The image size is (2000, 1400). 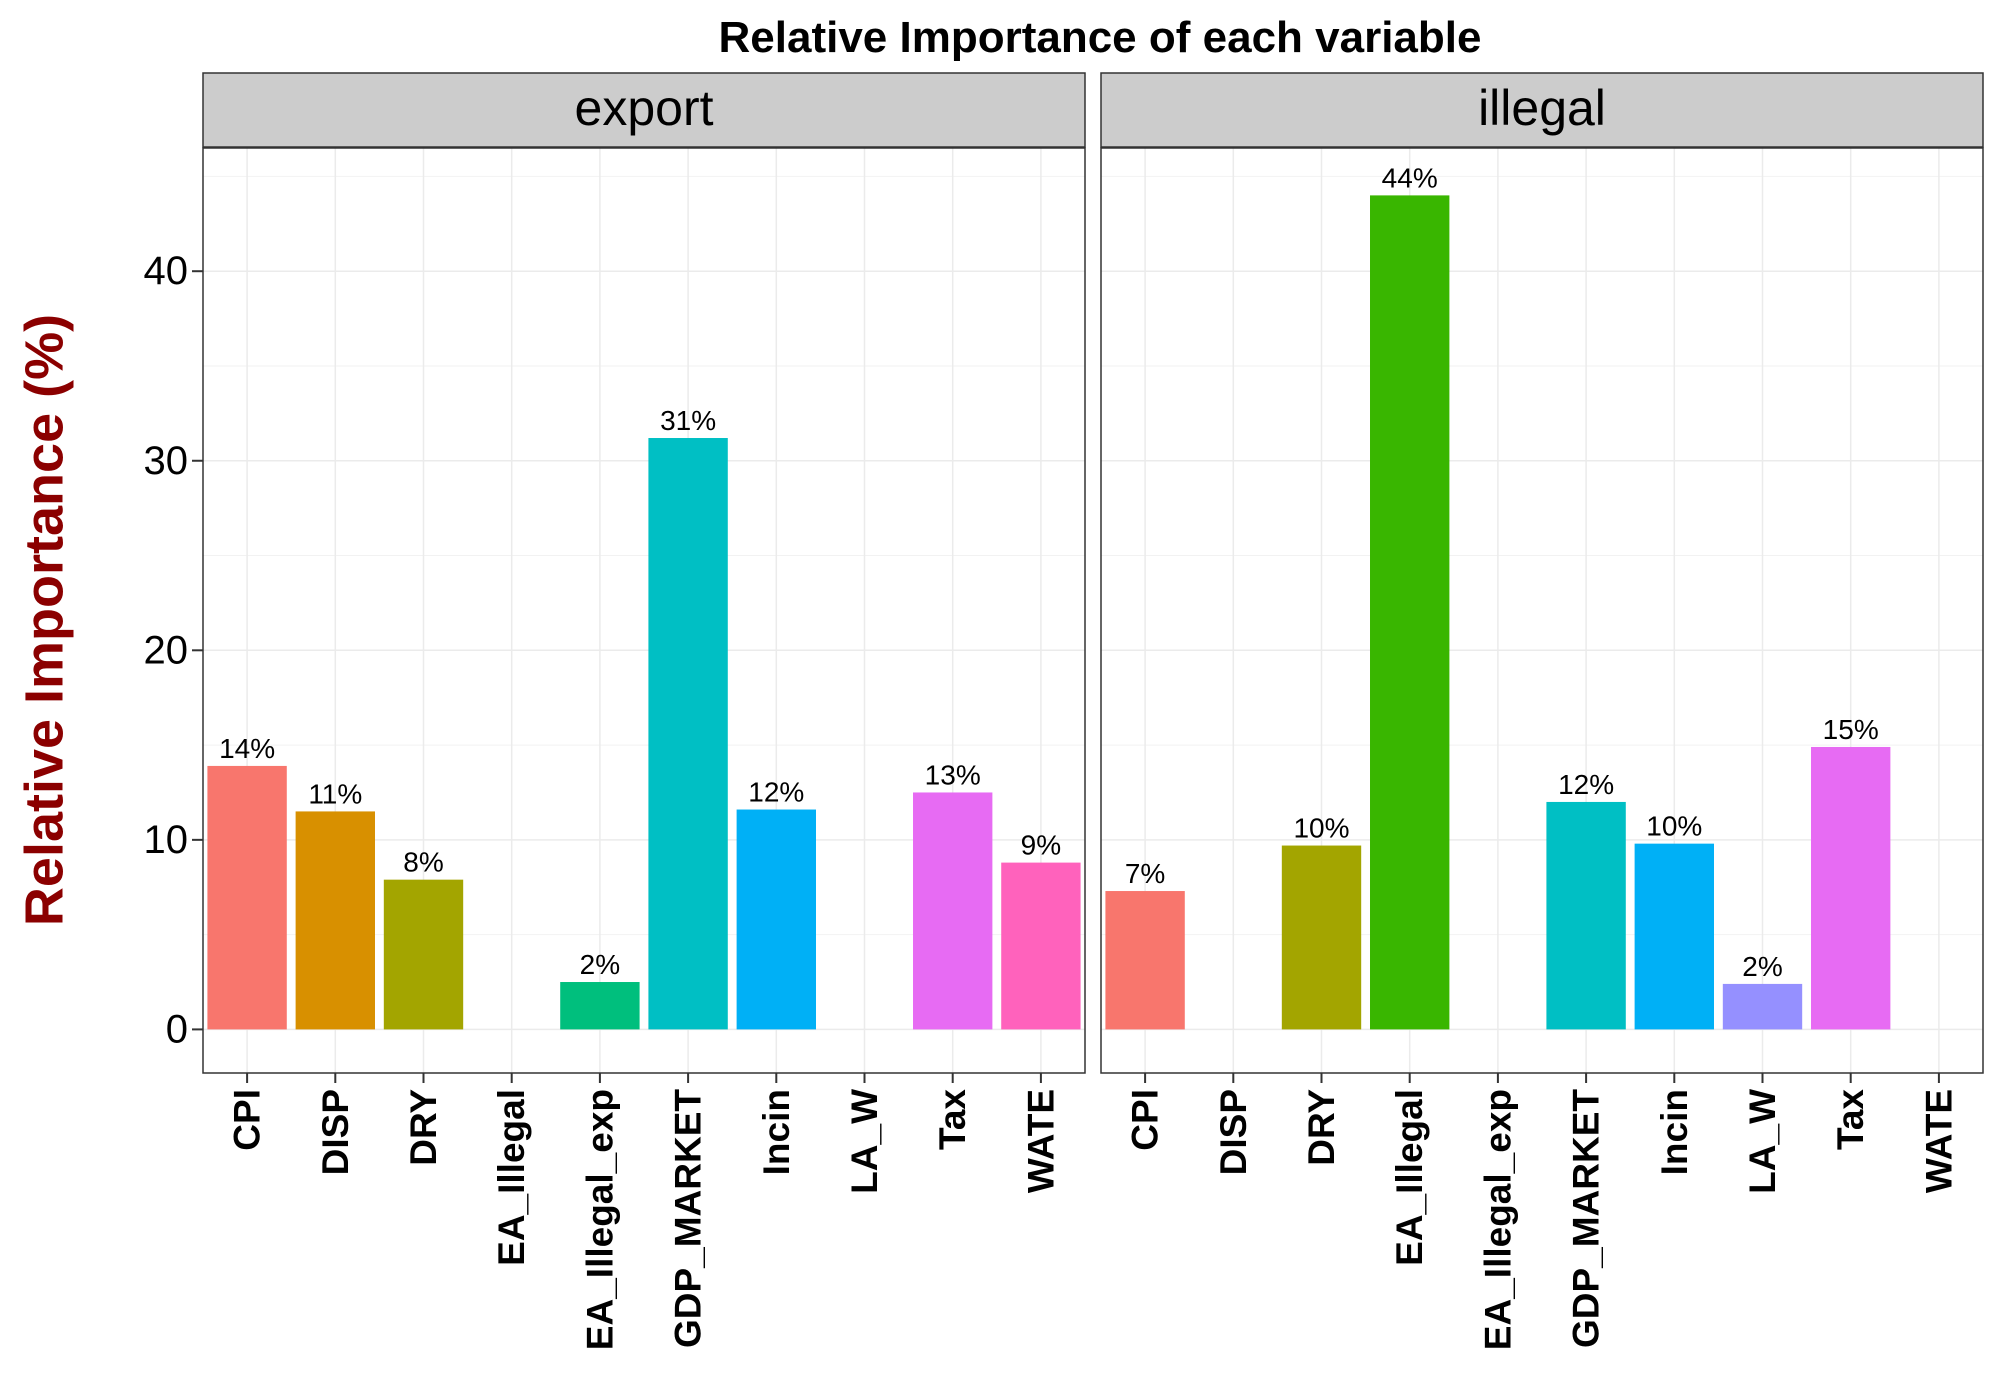 I want to click on data-label: 15%, so click(x=1851, y=729).